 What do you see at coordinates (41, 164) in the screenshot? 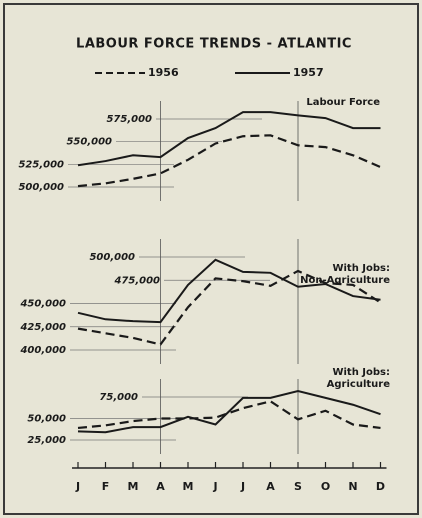
I see `y-tick-label: 525,000` at bounding box center [41, 164].